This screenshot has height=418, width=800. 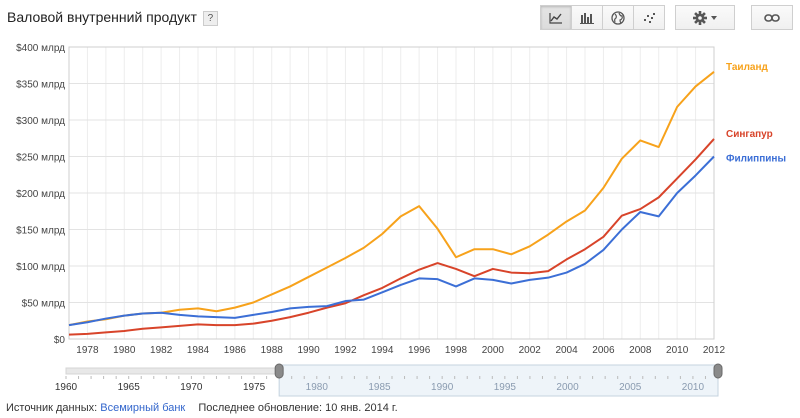 I want to click on x-tick-label: 2012, so click(x=714, y=350).